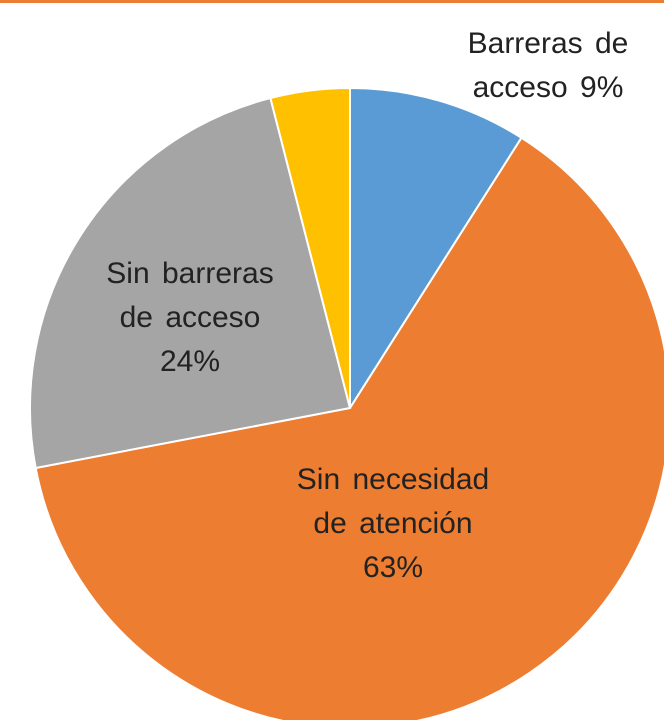  I want to click on slice-label: Sin barreras de acceso 24%, so click(190, 318).